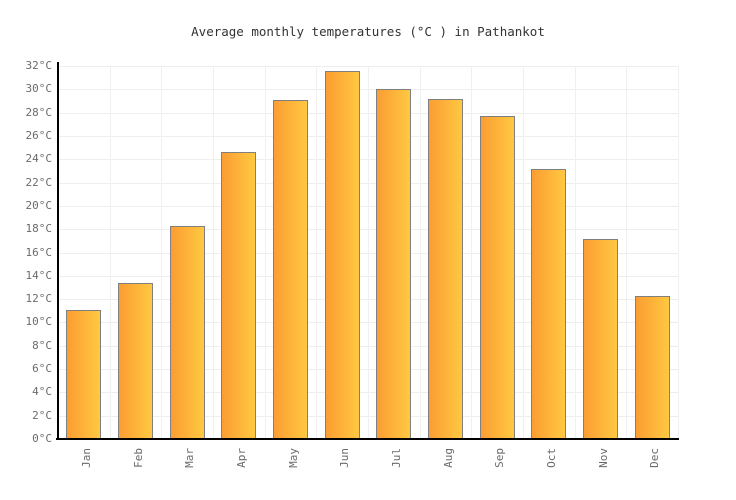 The height and width of the screenshot is (500, 736). What do you see at coordinates (549, 303) in the screenshot?
I see `bar-oct` at bounding box center [549, 303].